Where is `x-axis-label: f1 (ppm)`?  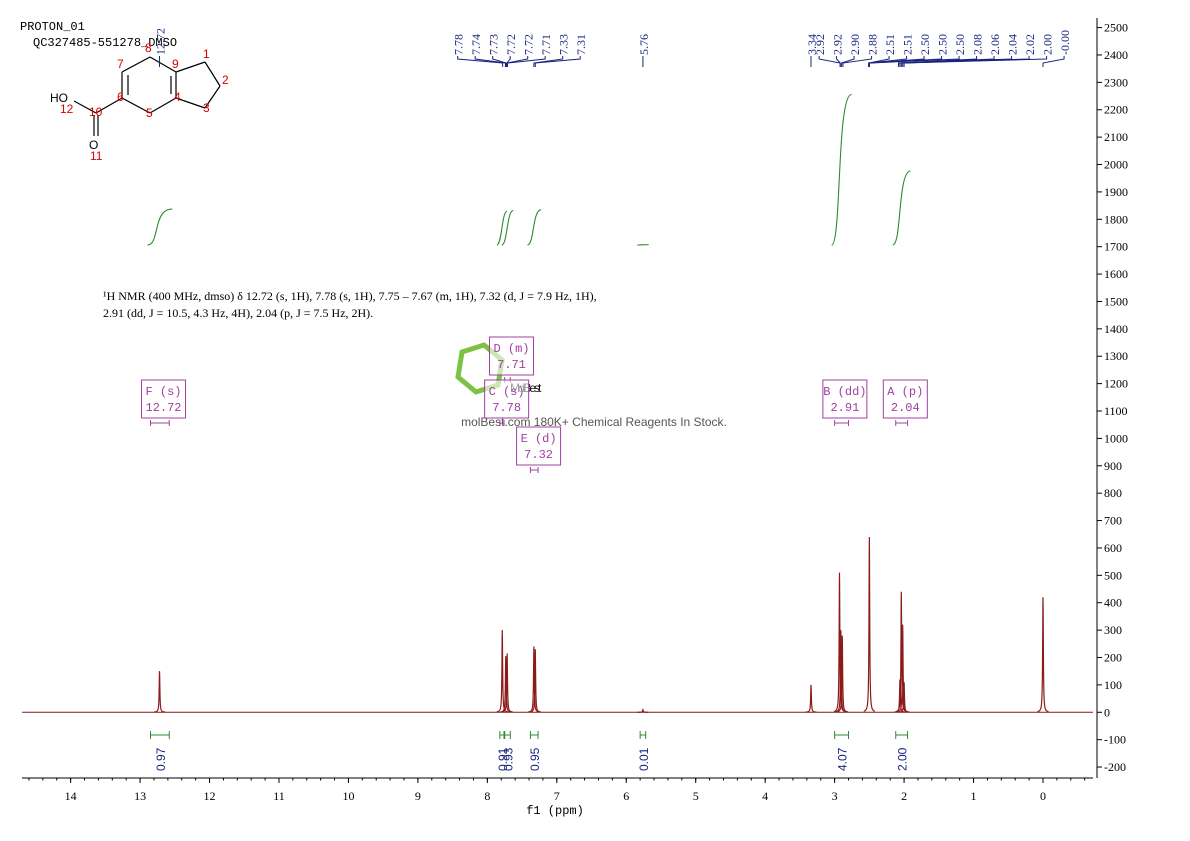
x-axis-label: f1 (ppm) is located at coordinates (555, 811).